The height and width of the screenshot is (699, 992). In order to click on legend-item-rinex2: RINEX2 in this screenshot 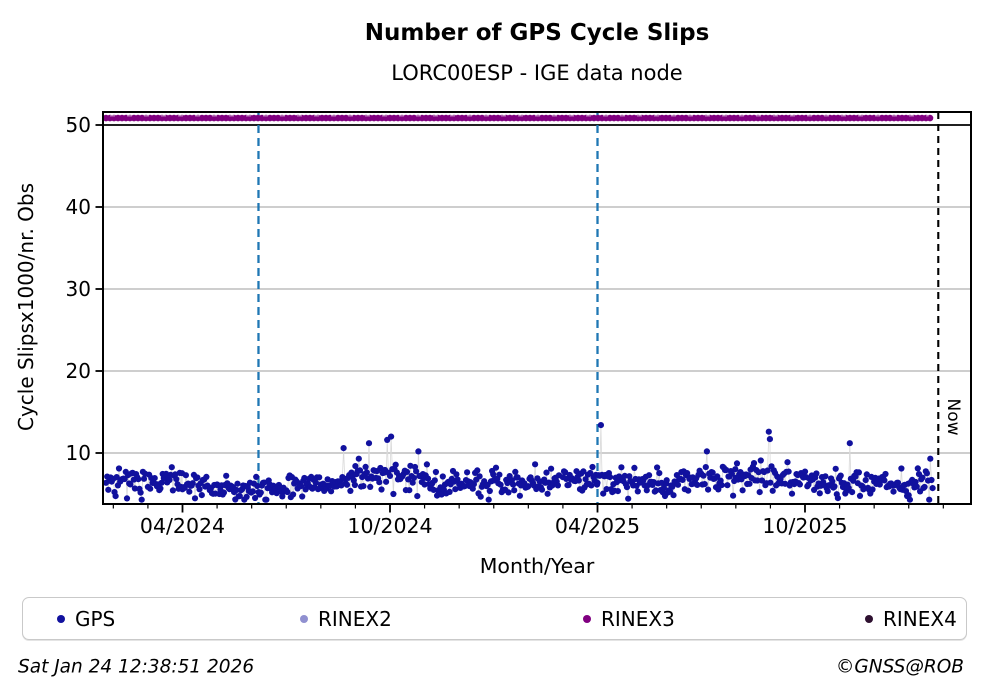, I will do `click(346, 619)`.